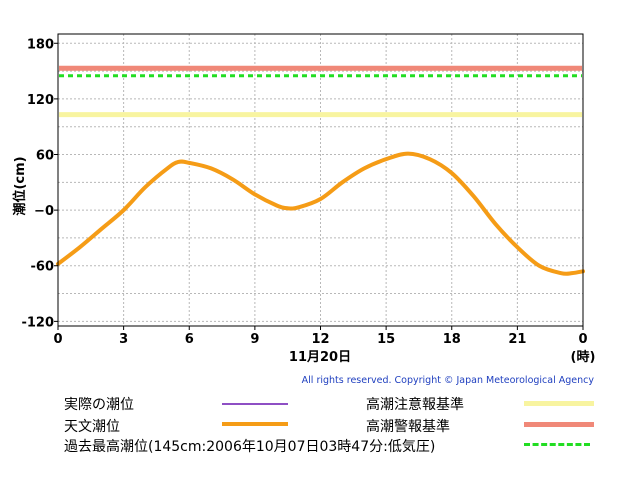 The image size is (640, 480). What do you see at coordinates (39, 183) in the screenshot?
I see `y-ticks: 180 120 60 −0 -60 -120` at bounding box center [39, 183].